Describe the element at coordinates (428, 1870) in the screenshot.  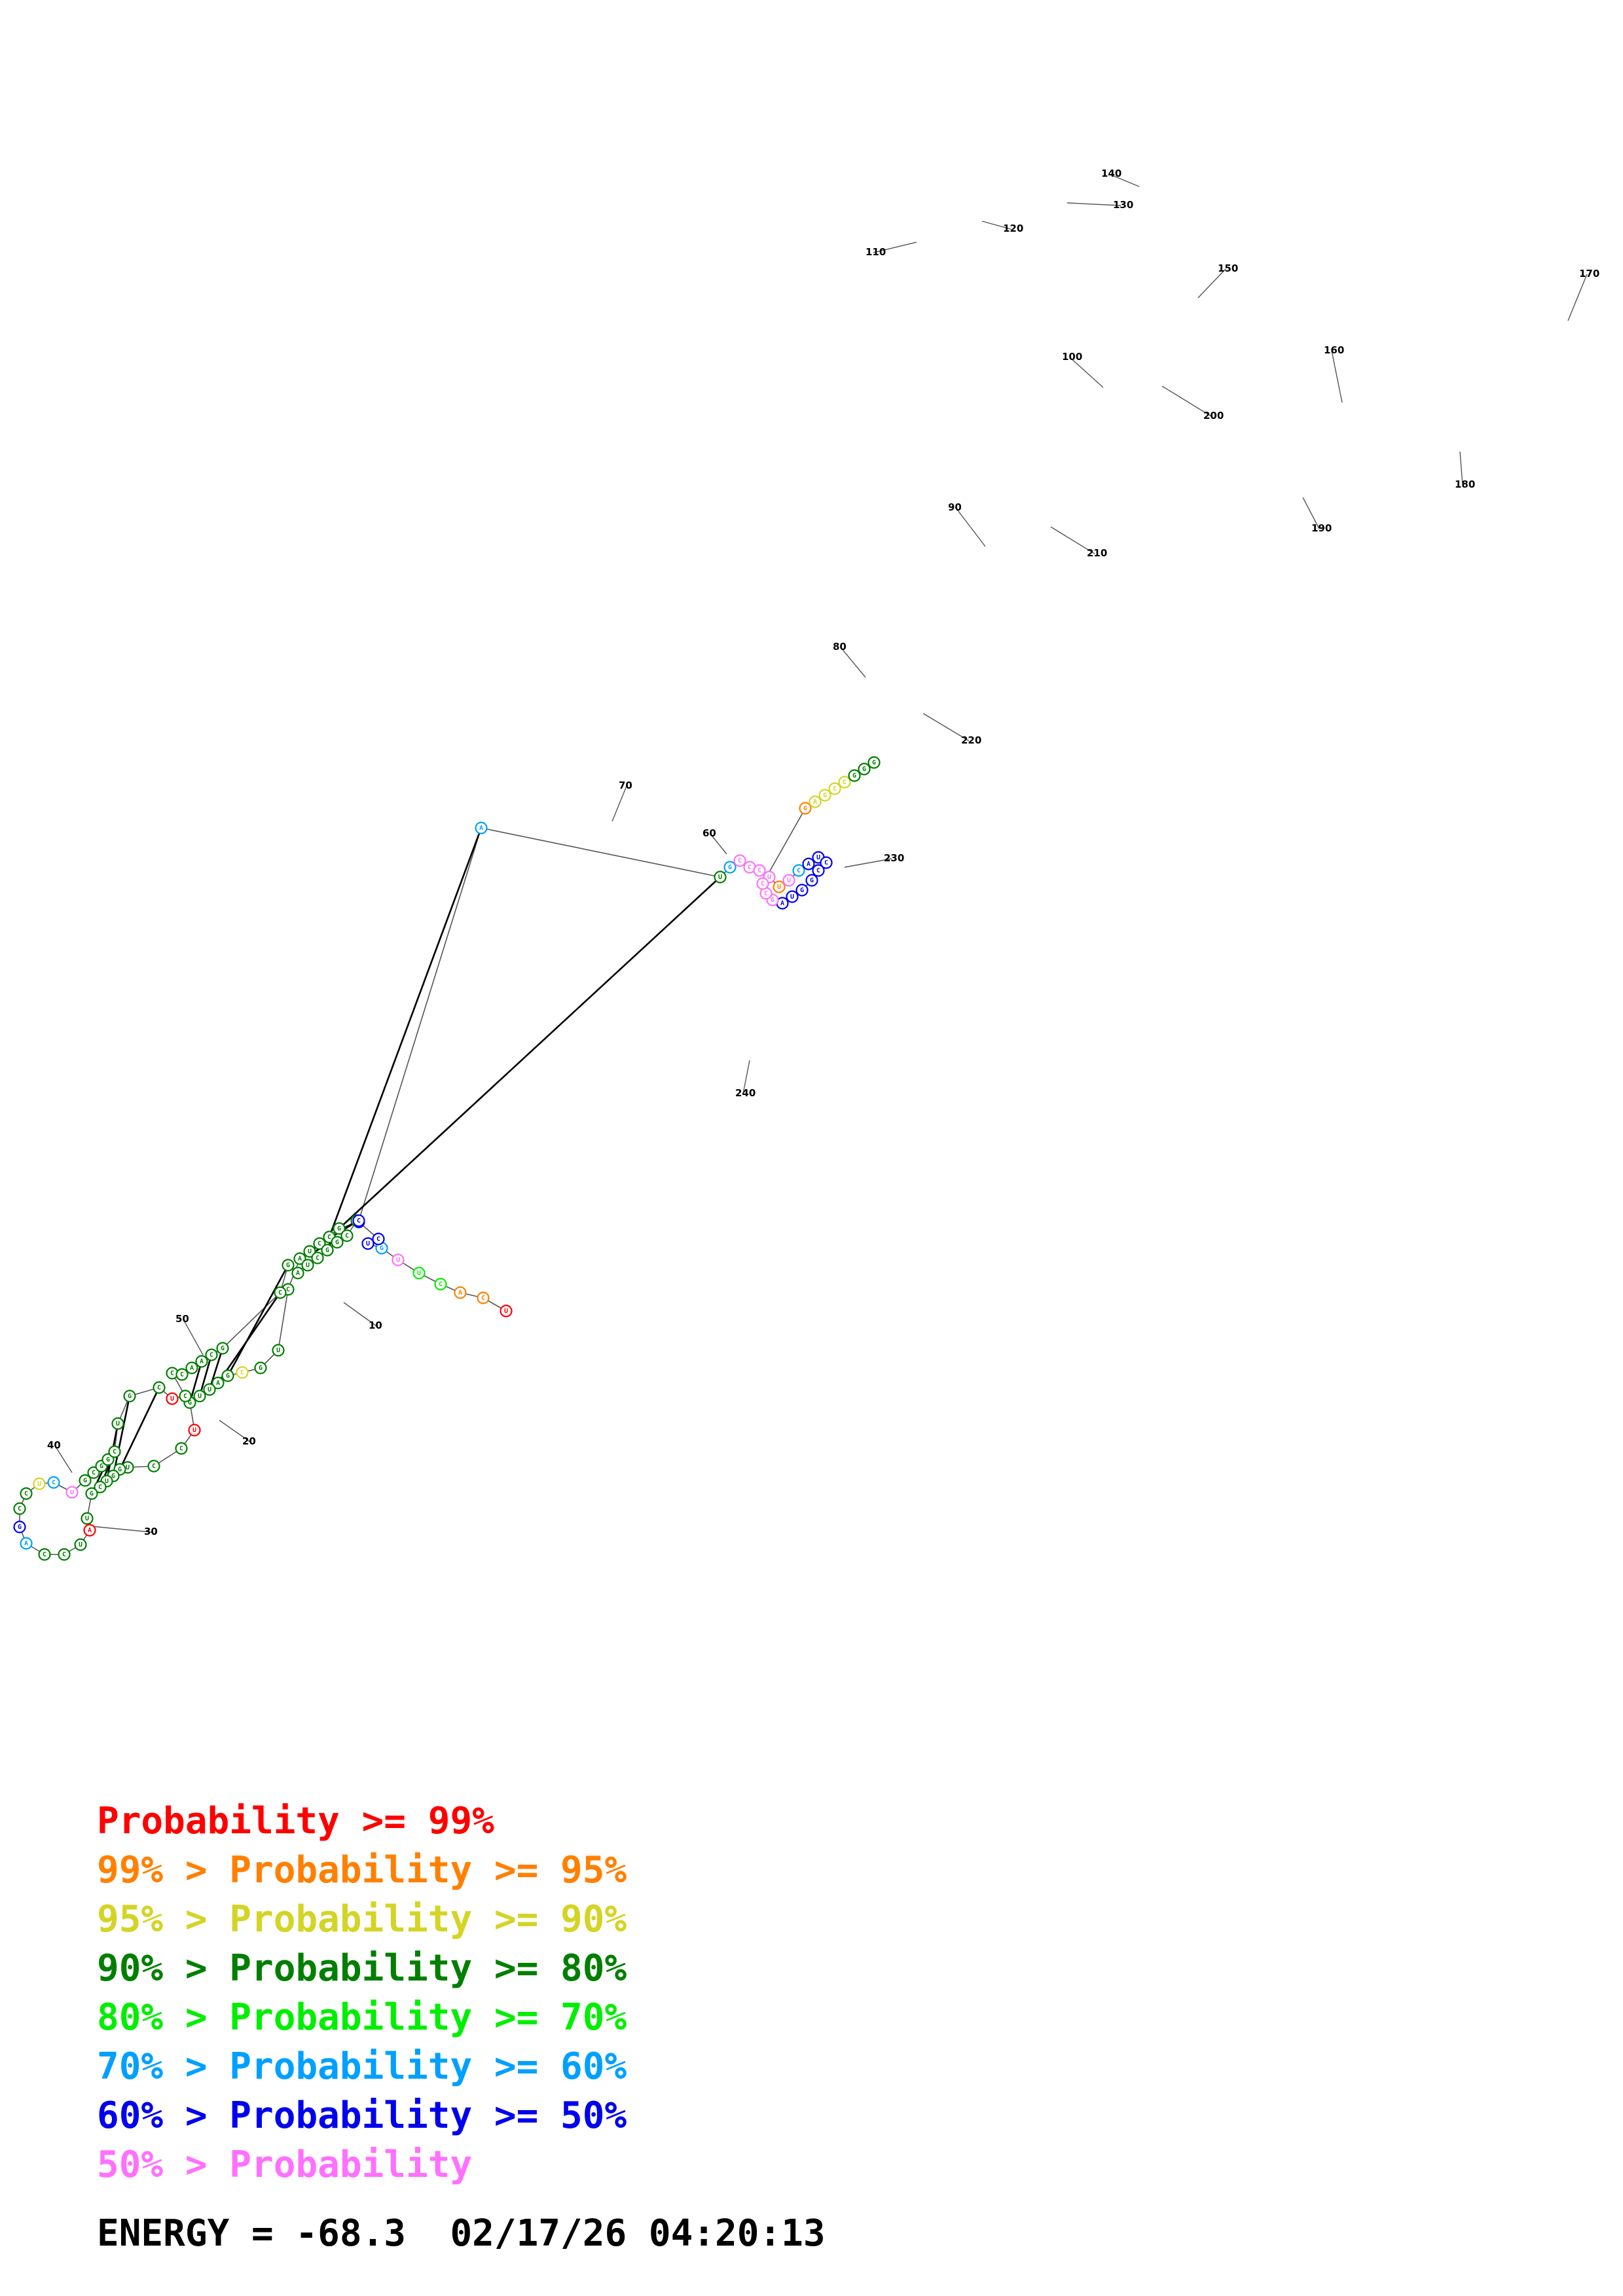
I see `legend-label: Probability >= 95%` at that location.